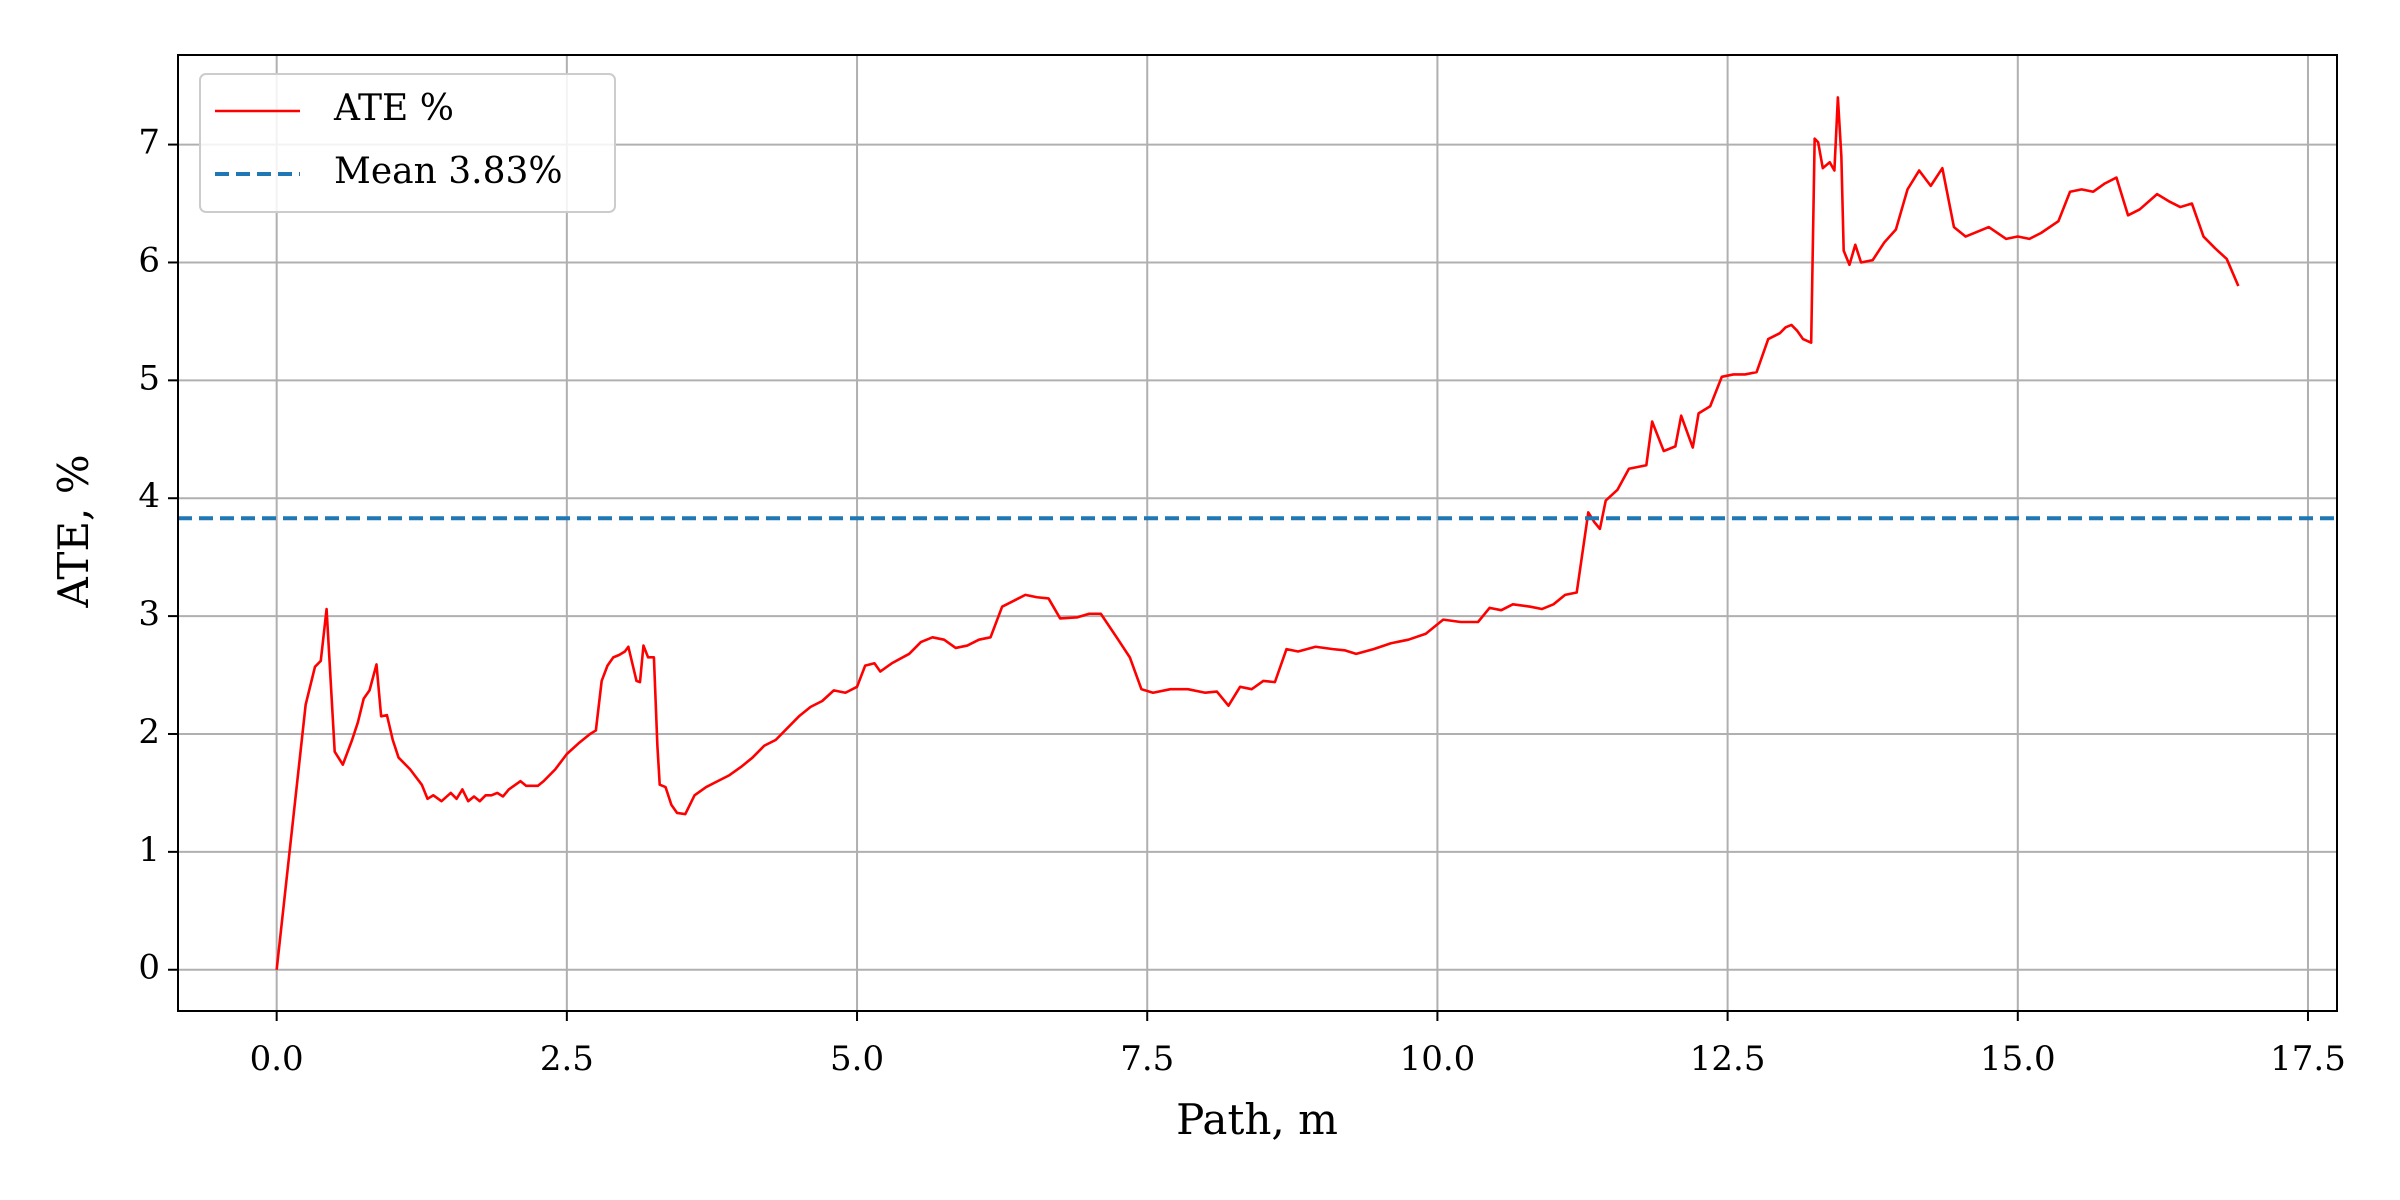  I want to click on legend-label: ATE %, so click(393, 108).